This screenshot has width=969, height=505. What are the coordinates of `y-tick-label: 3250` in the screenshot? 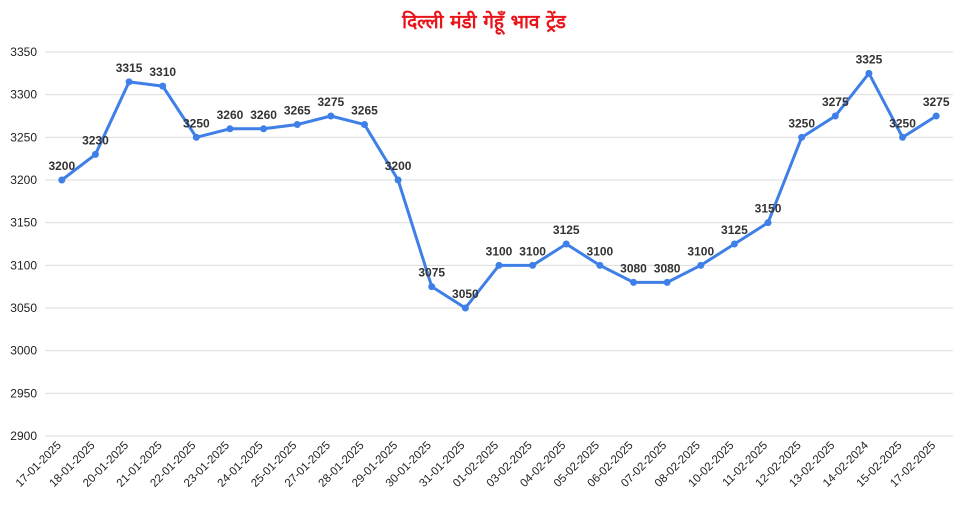 It's located at (23, 137).